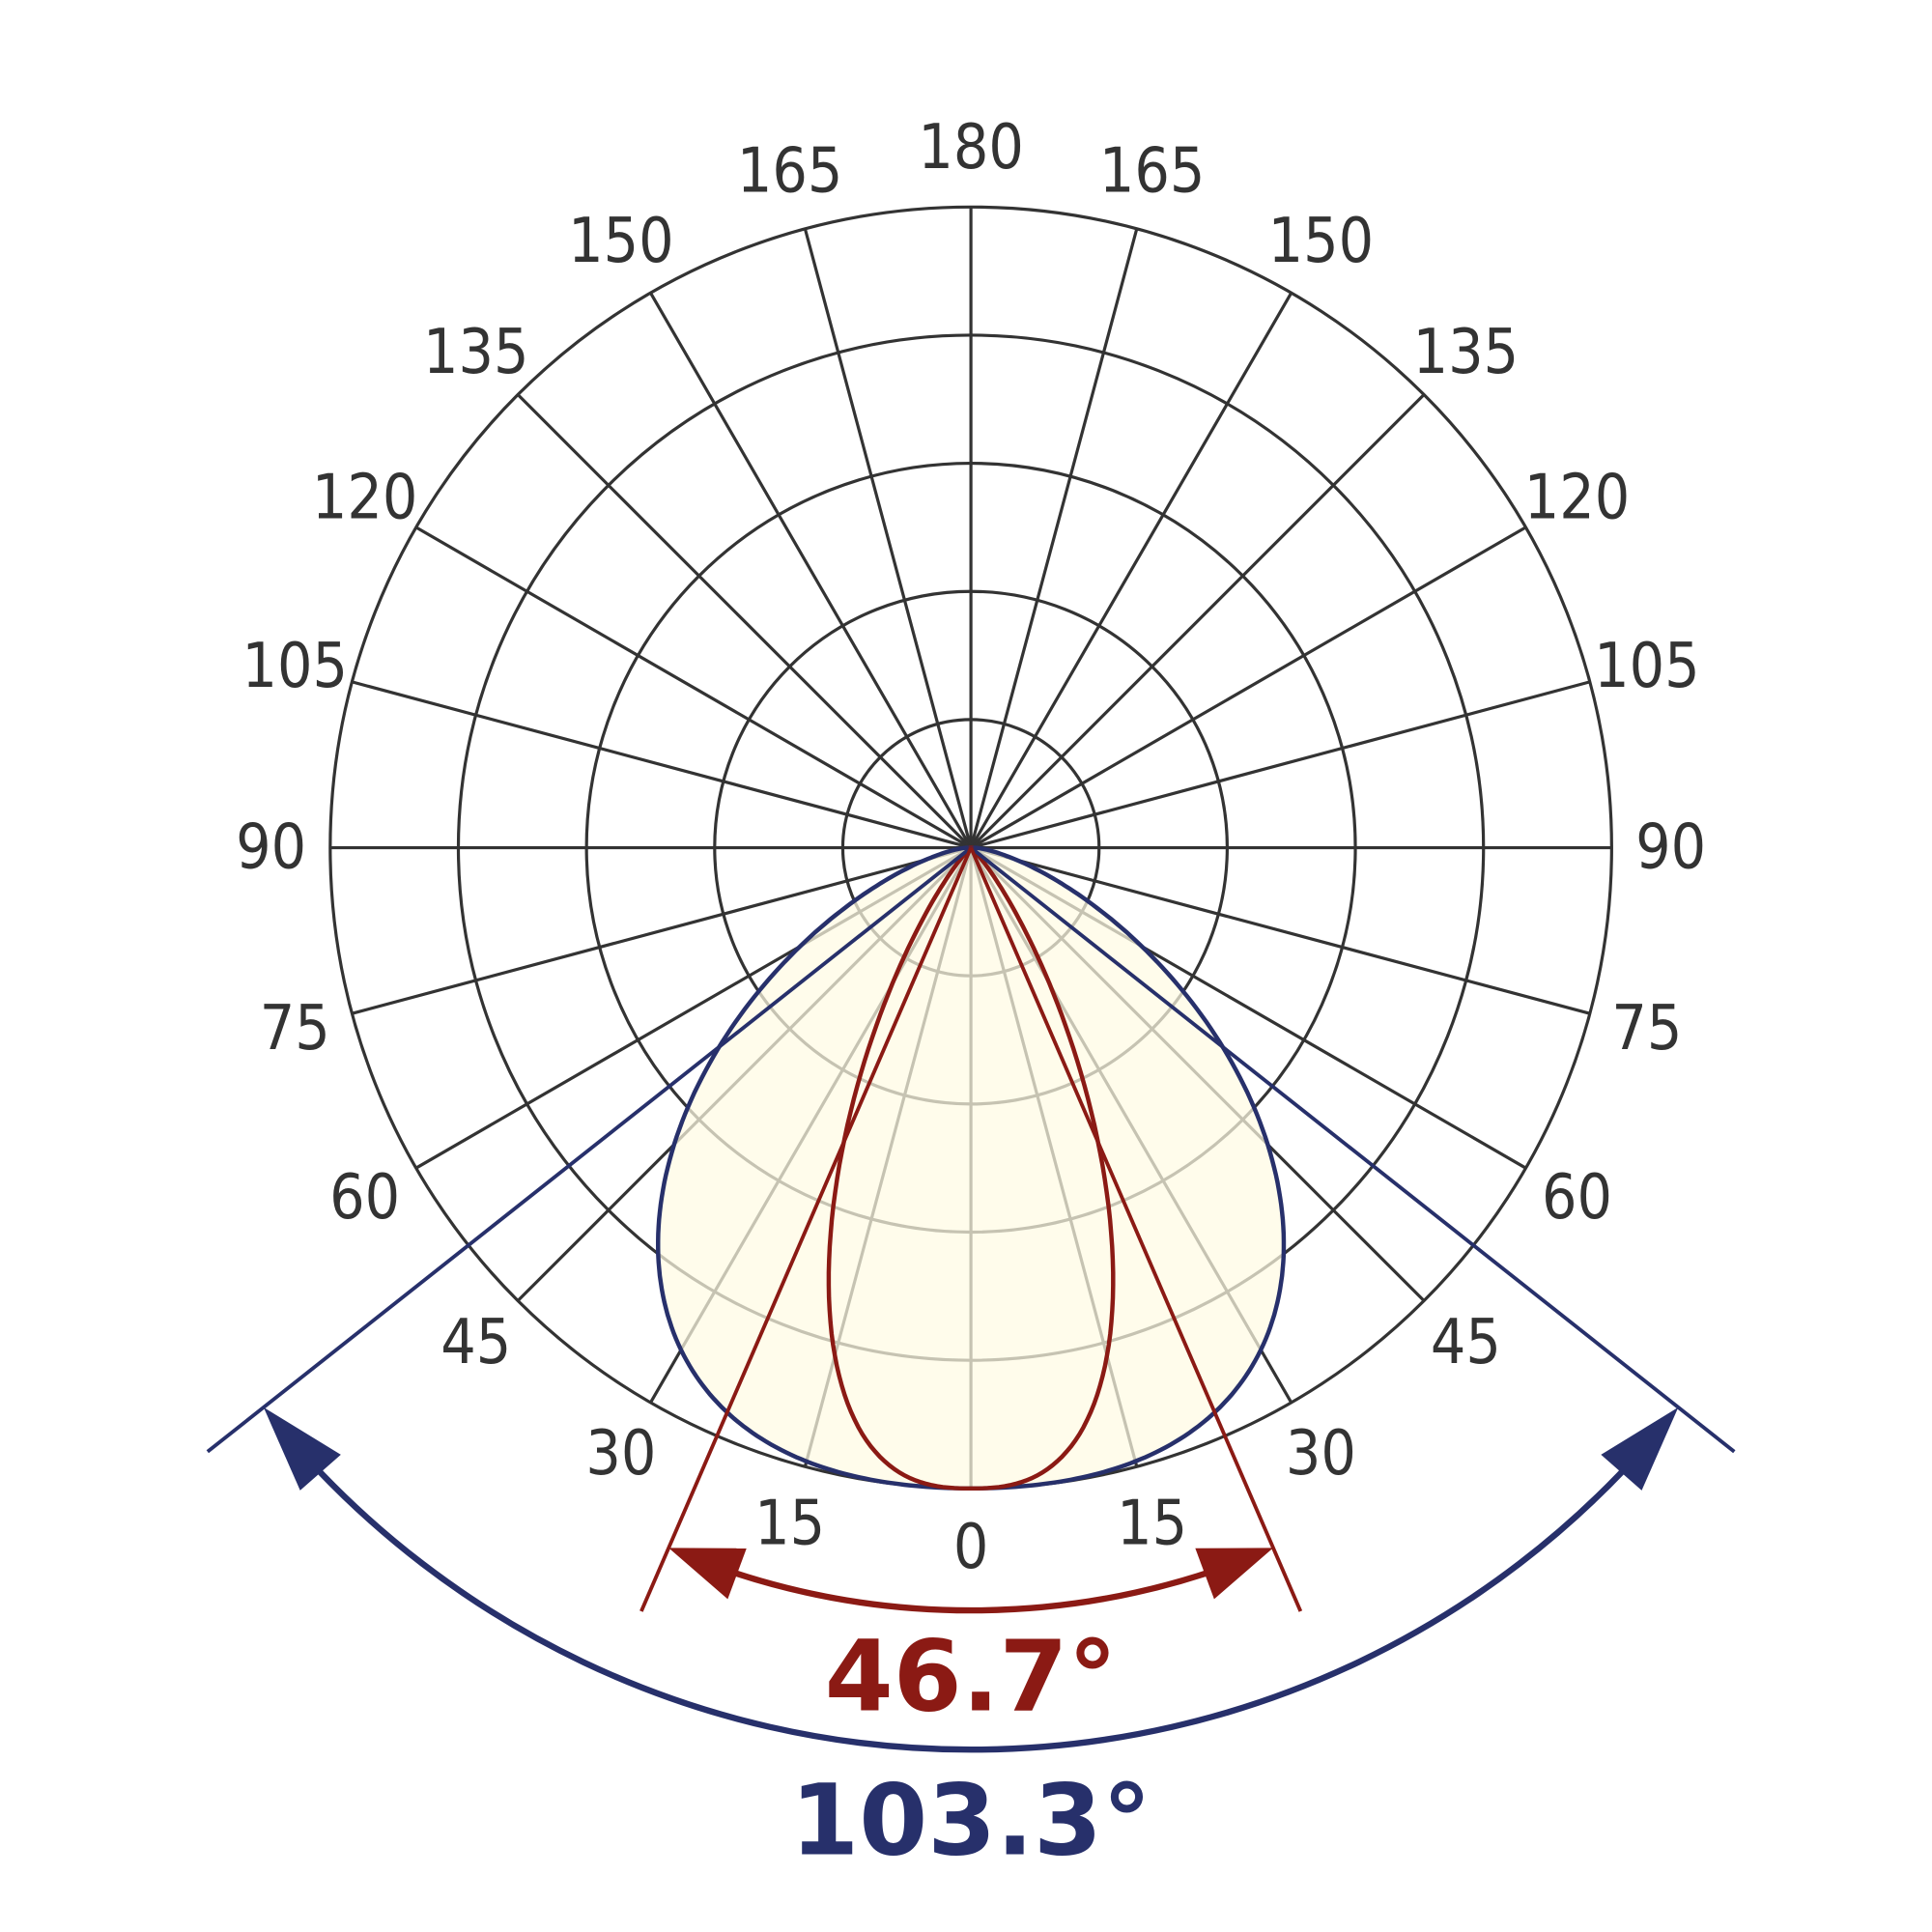  I want to click on distribution-fill, so click(971, 1168).